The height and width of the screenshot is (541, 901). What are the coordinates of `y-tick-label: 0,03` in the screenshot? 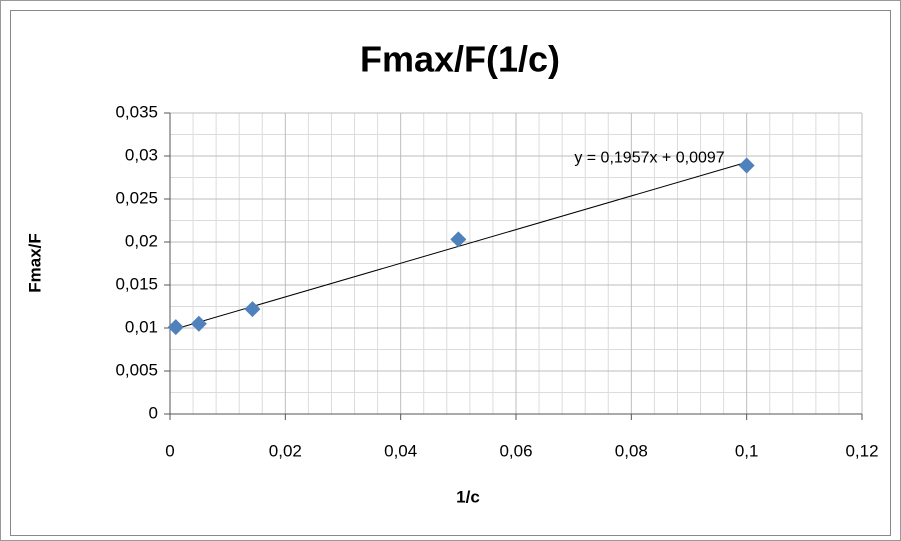 It's located at (141, 154).